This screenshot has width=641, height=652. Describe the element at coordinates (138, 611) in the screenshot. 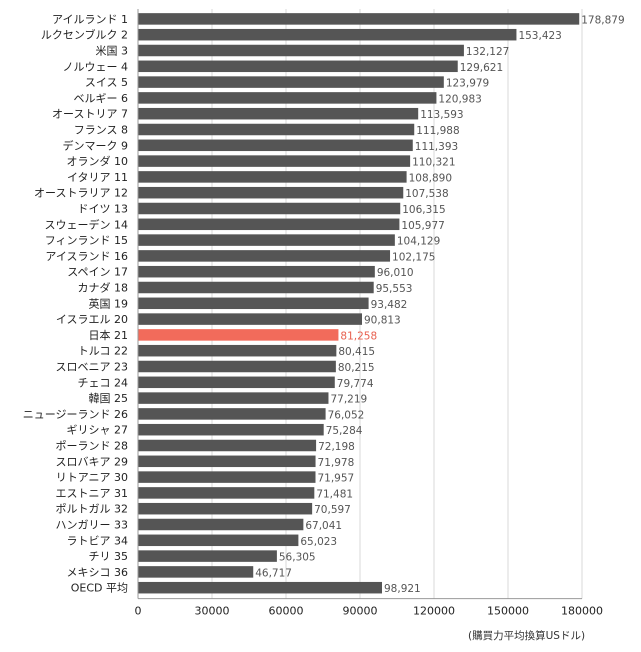

I see `x-tick-label: 0` at that location.